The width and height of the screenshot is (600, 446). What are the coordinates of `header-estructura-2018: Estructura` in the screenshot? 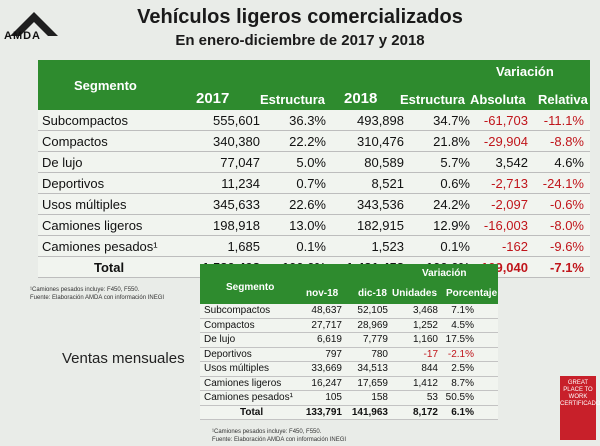 It's located at (433, 99).